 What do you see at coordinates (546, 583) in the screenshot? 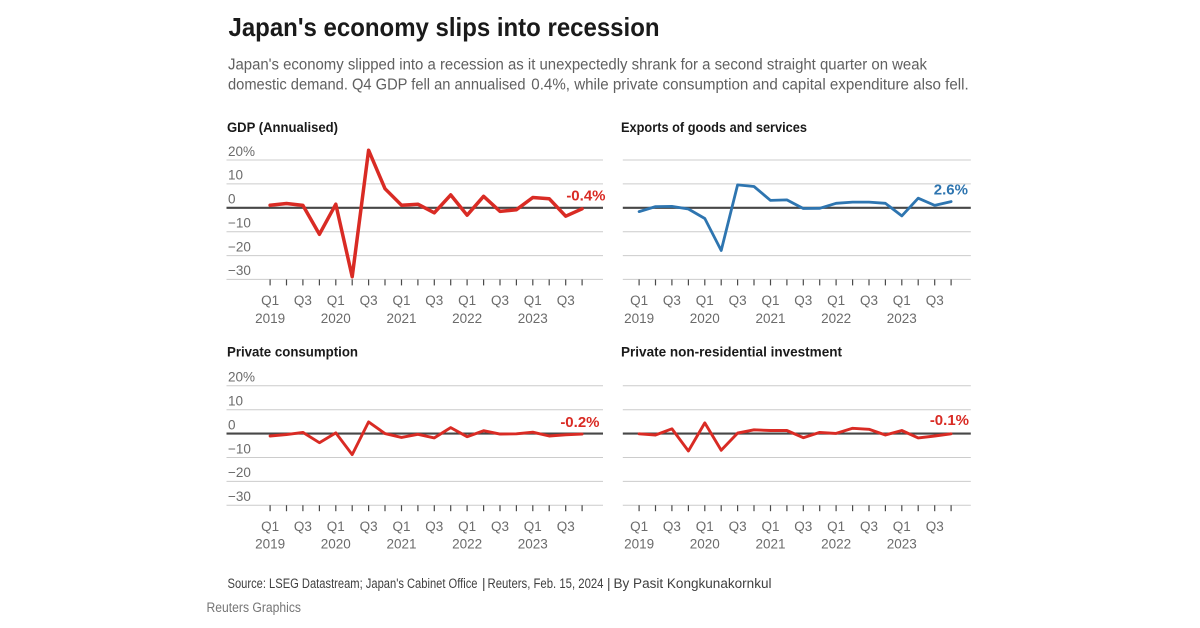
I see `svg-text: Reuters, Feb. 15, 2024` at bounding box center [546, 583].